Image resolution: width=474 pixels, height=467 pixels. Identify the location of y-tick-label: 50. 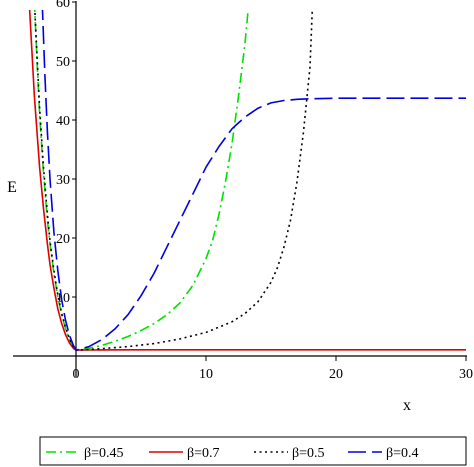
(63, 62).